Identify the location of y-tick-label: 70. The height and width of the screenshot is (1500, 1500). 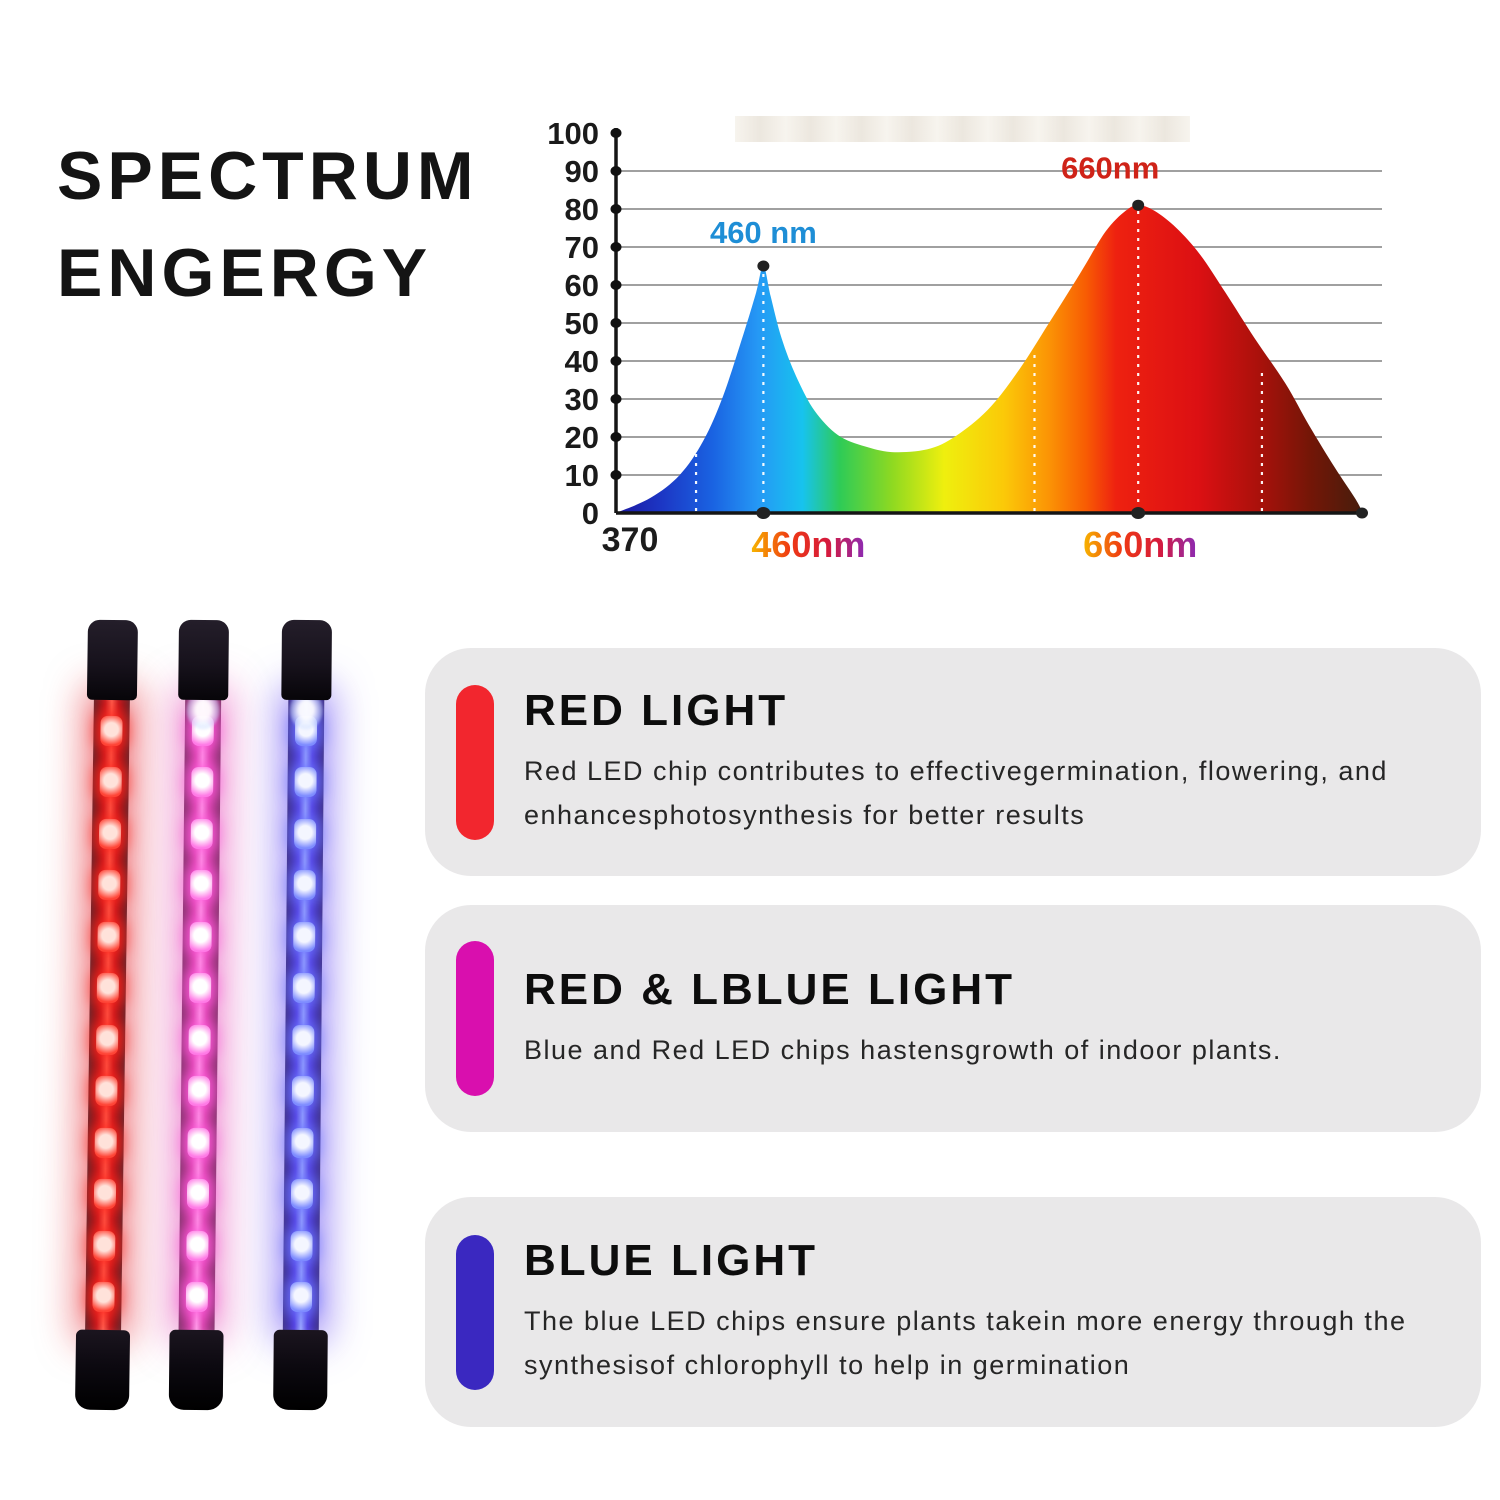
(582, 247).